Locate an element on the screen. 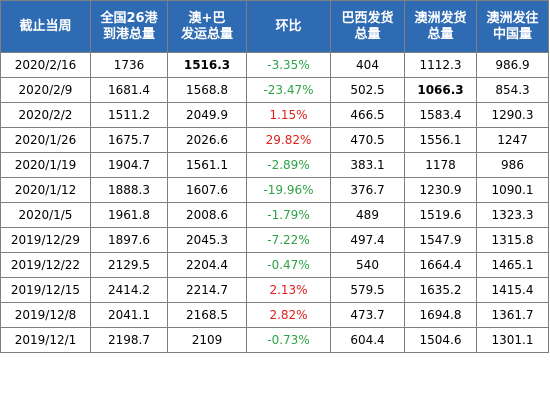 The height and width of the screenshot is (401, 550). header-label-line: 到港总量 is located at coordinates (128, 34).